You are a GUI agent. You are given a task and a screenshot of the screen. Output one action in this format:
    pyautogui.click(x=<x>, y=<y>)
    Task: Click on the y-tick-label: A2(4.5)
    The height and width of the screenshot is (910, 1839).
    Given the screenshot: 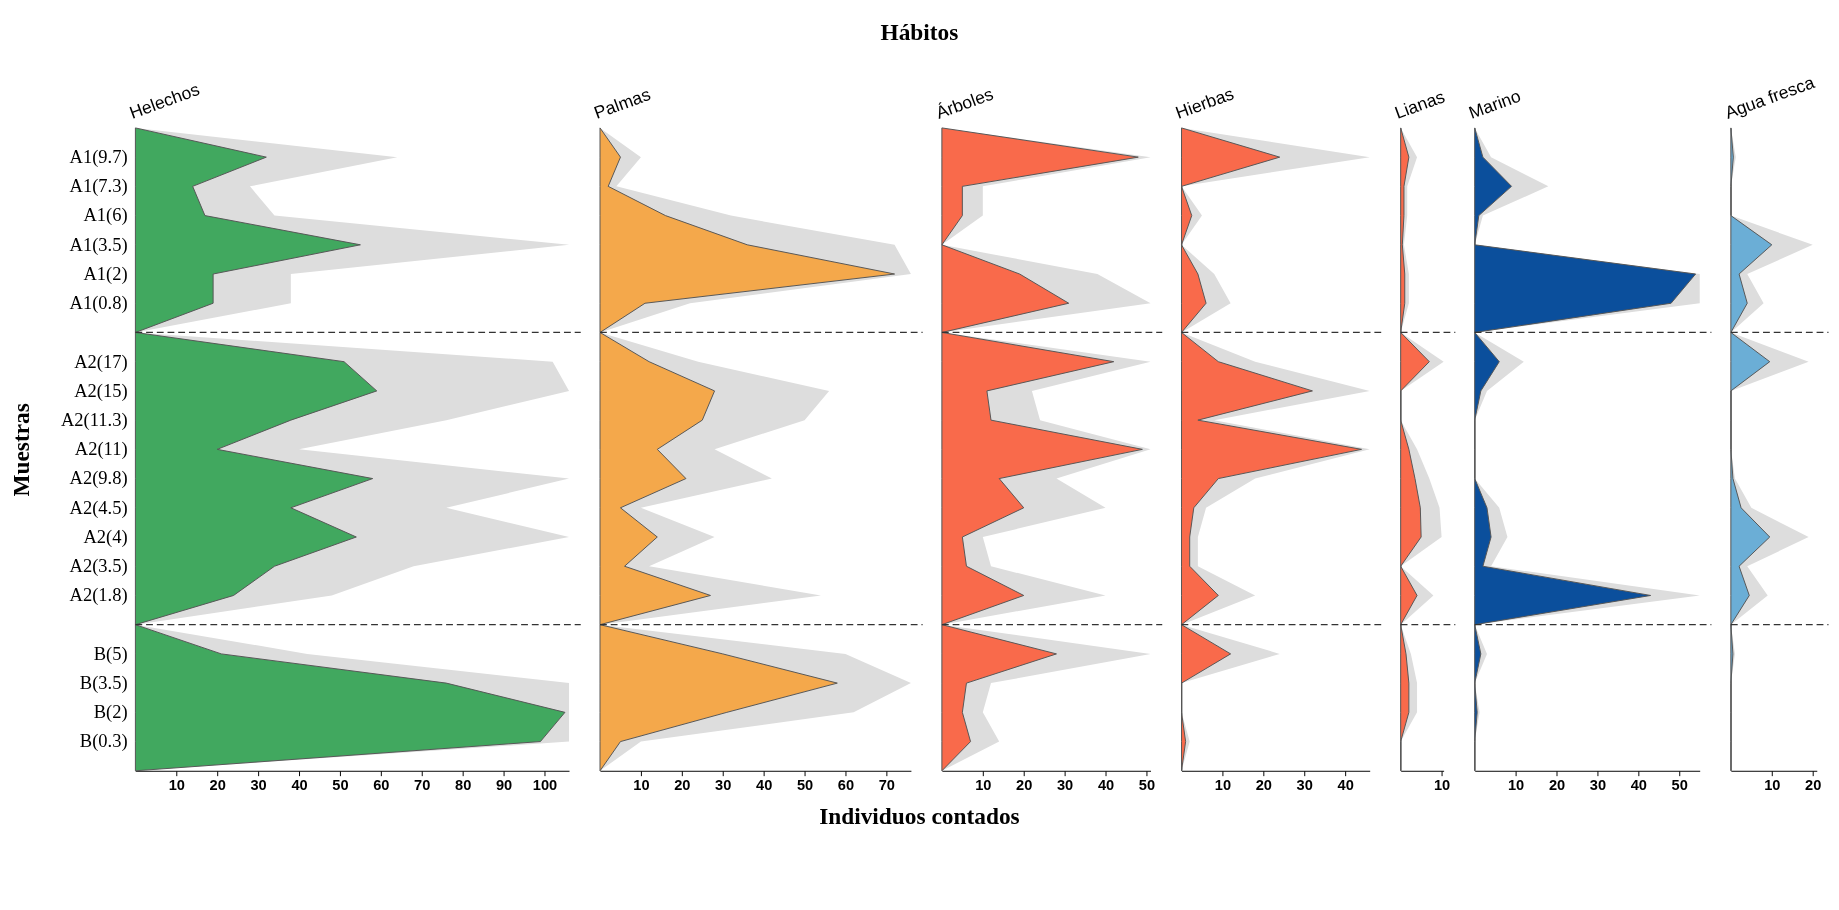 What is the action you would take?
    pyautogui.click(x=98, y=508)
    